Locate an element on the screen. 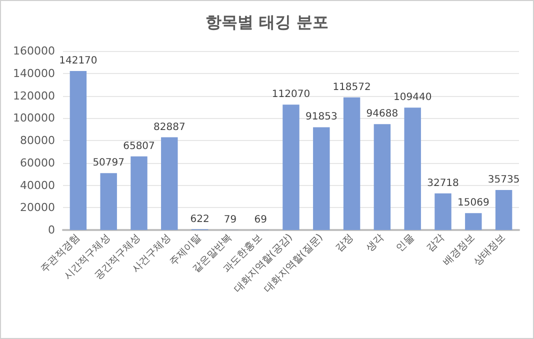  data-label: 15069 is located at coordinates (473, 203).